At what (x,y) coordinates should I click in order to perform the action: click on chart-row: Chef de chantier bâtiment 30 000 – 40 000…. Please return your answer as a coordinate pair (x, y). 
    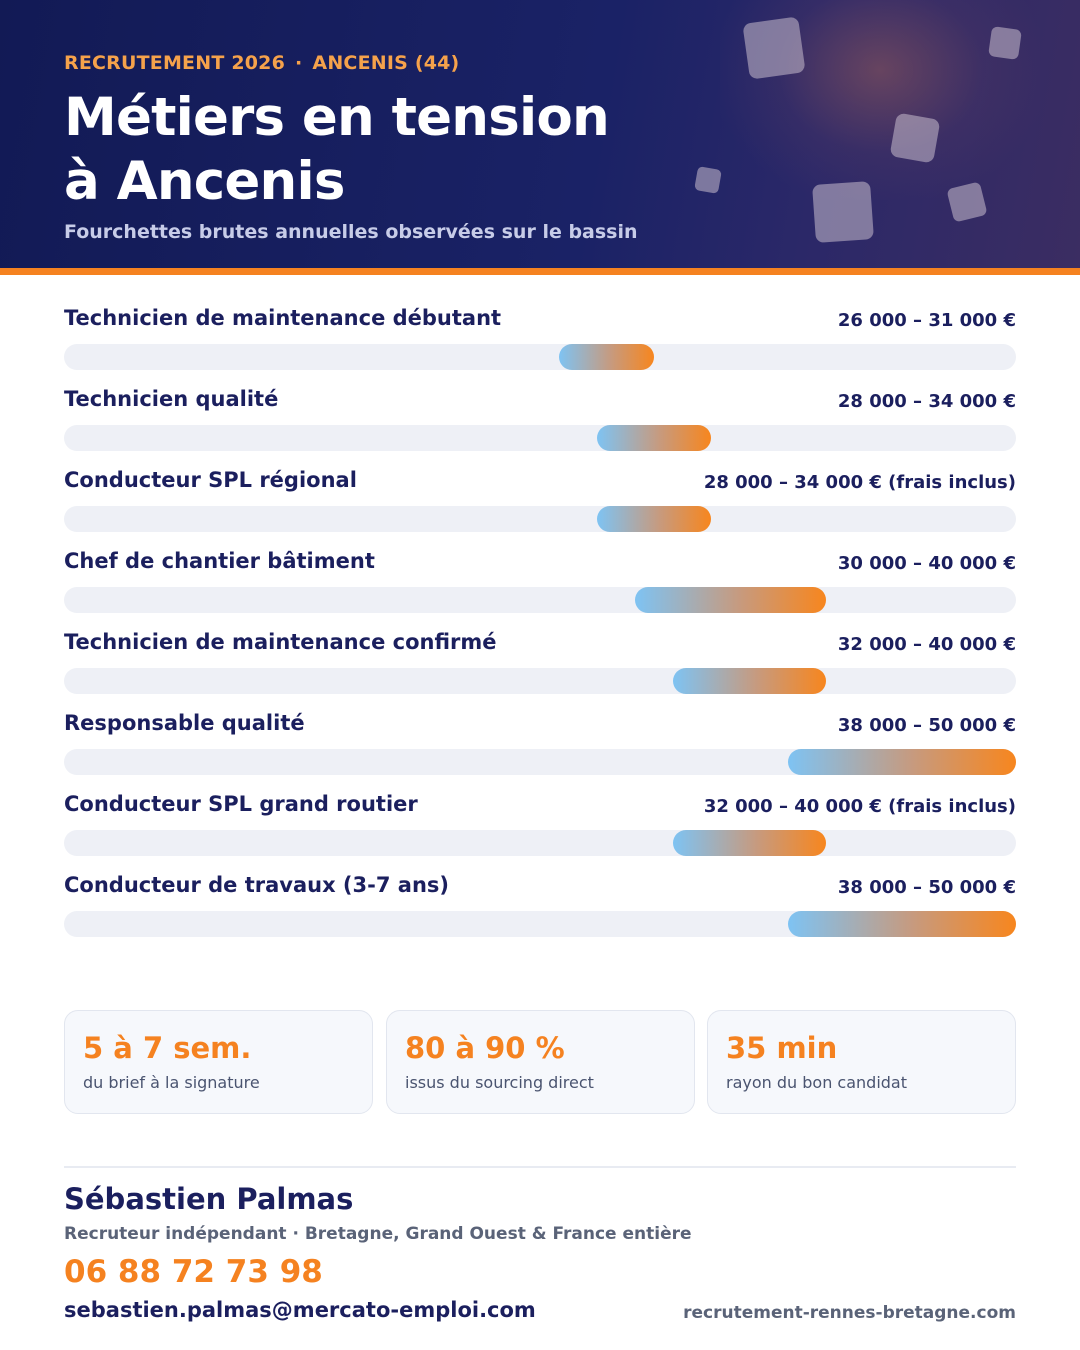
    Looking at the image, I should click on (540, 583).